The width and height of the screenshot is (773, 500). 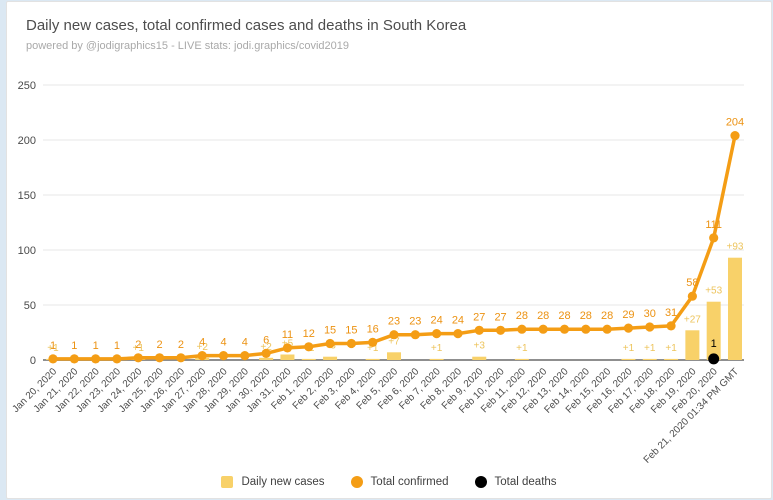 I want to click on legend-label: Total confirmed, so click(x=409, y=482).